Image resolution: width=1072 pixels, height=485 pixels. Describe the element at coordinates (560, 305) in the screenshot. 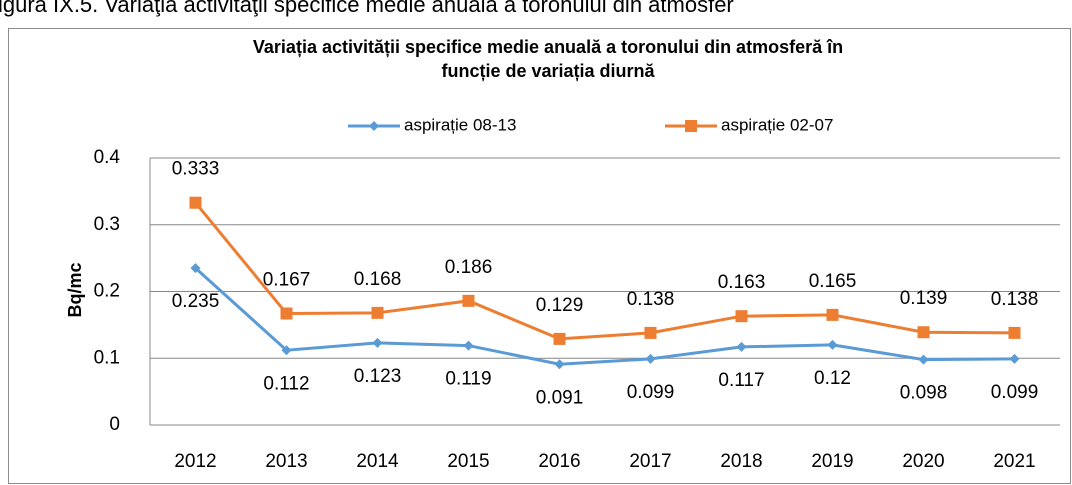

I see `data-label: 0.129` at that location.